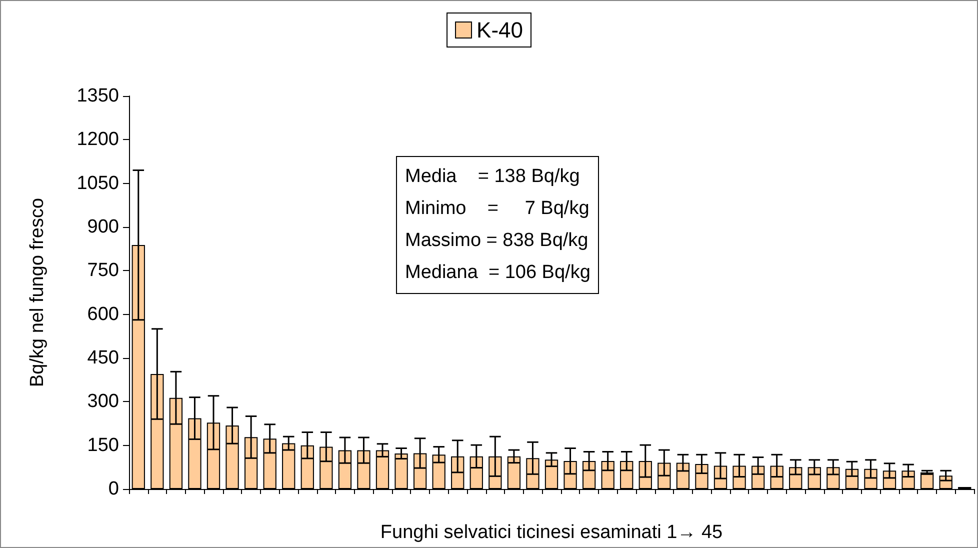 This screenshot has height=548, width=978. I want to click on y-axis-title: Bq/kg nel fungo fresco, so click(37, 293).